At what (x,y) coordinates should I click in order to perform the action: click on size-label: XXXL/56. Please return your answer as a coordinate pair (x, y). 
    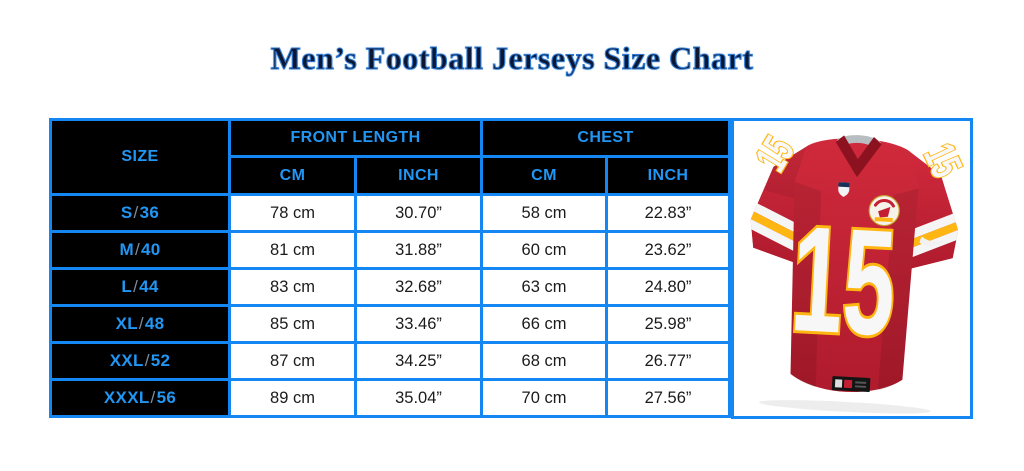
    Looking at the image, I should click on (140, 398).